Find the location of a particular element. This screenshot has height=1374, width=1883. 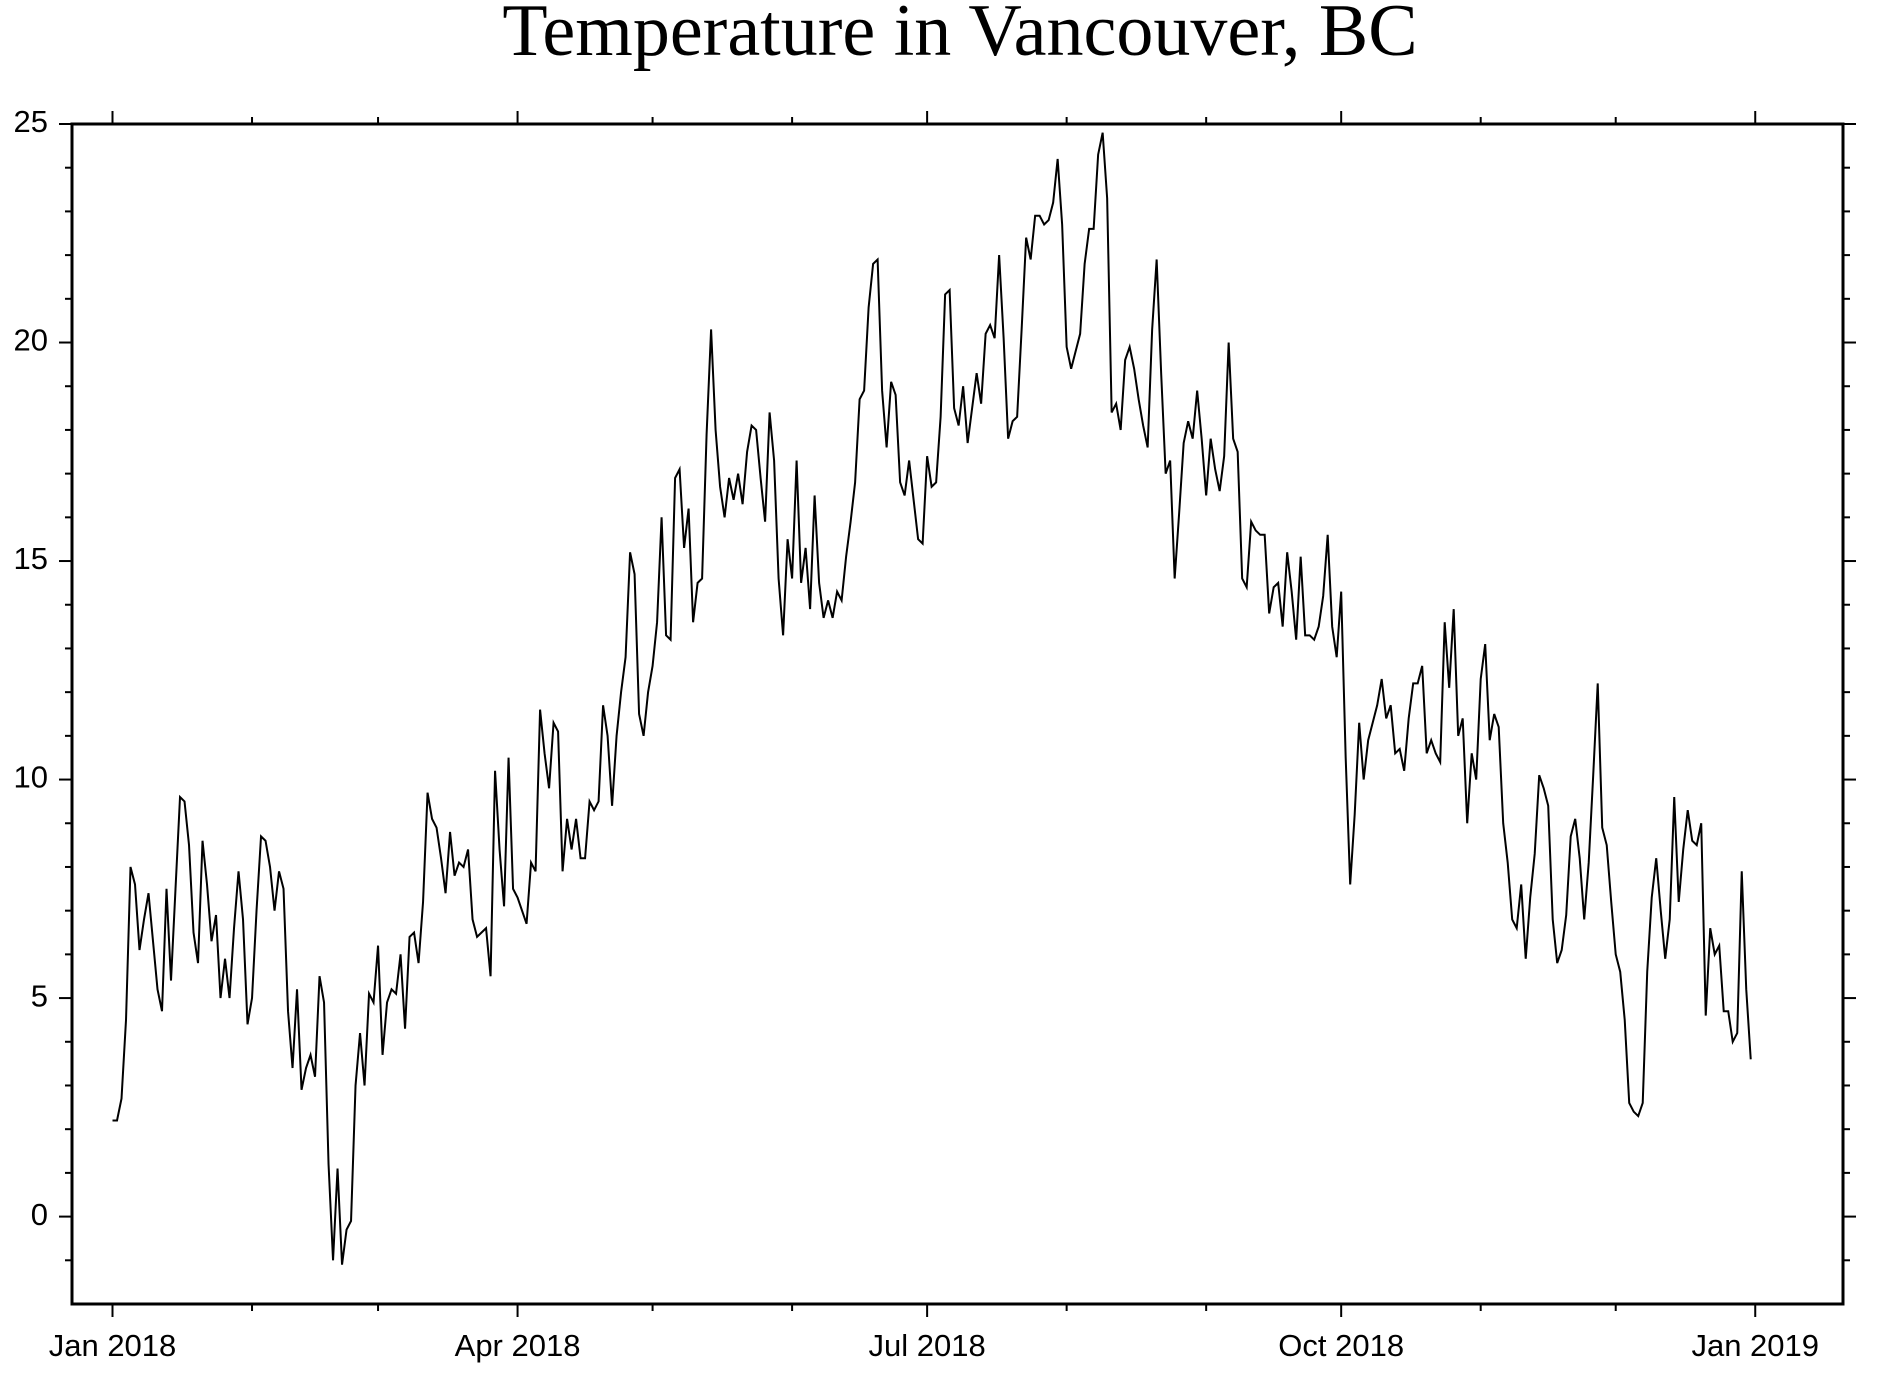

x-tick-label: Jan 2019 is located at coordinates (1755, 1345).